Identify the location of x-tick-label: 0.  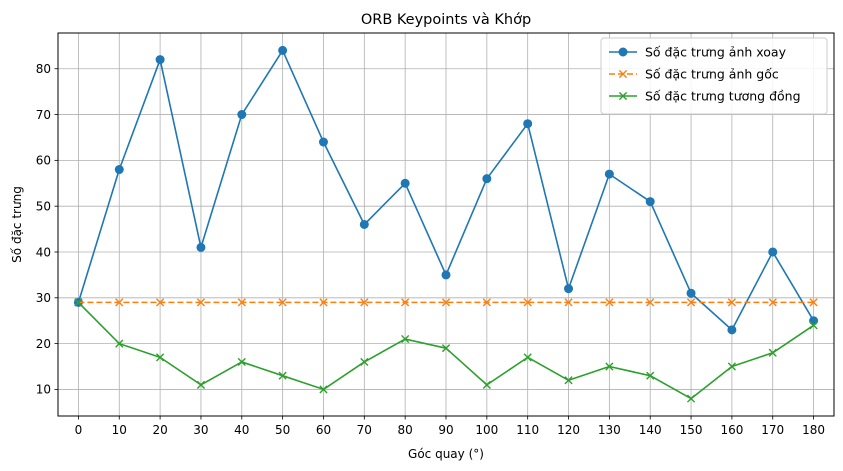
(79, 430).